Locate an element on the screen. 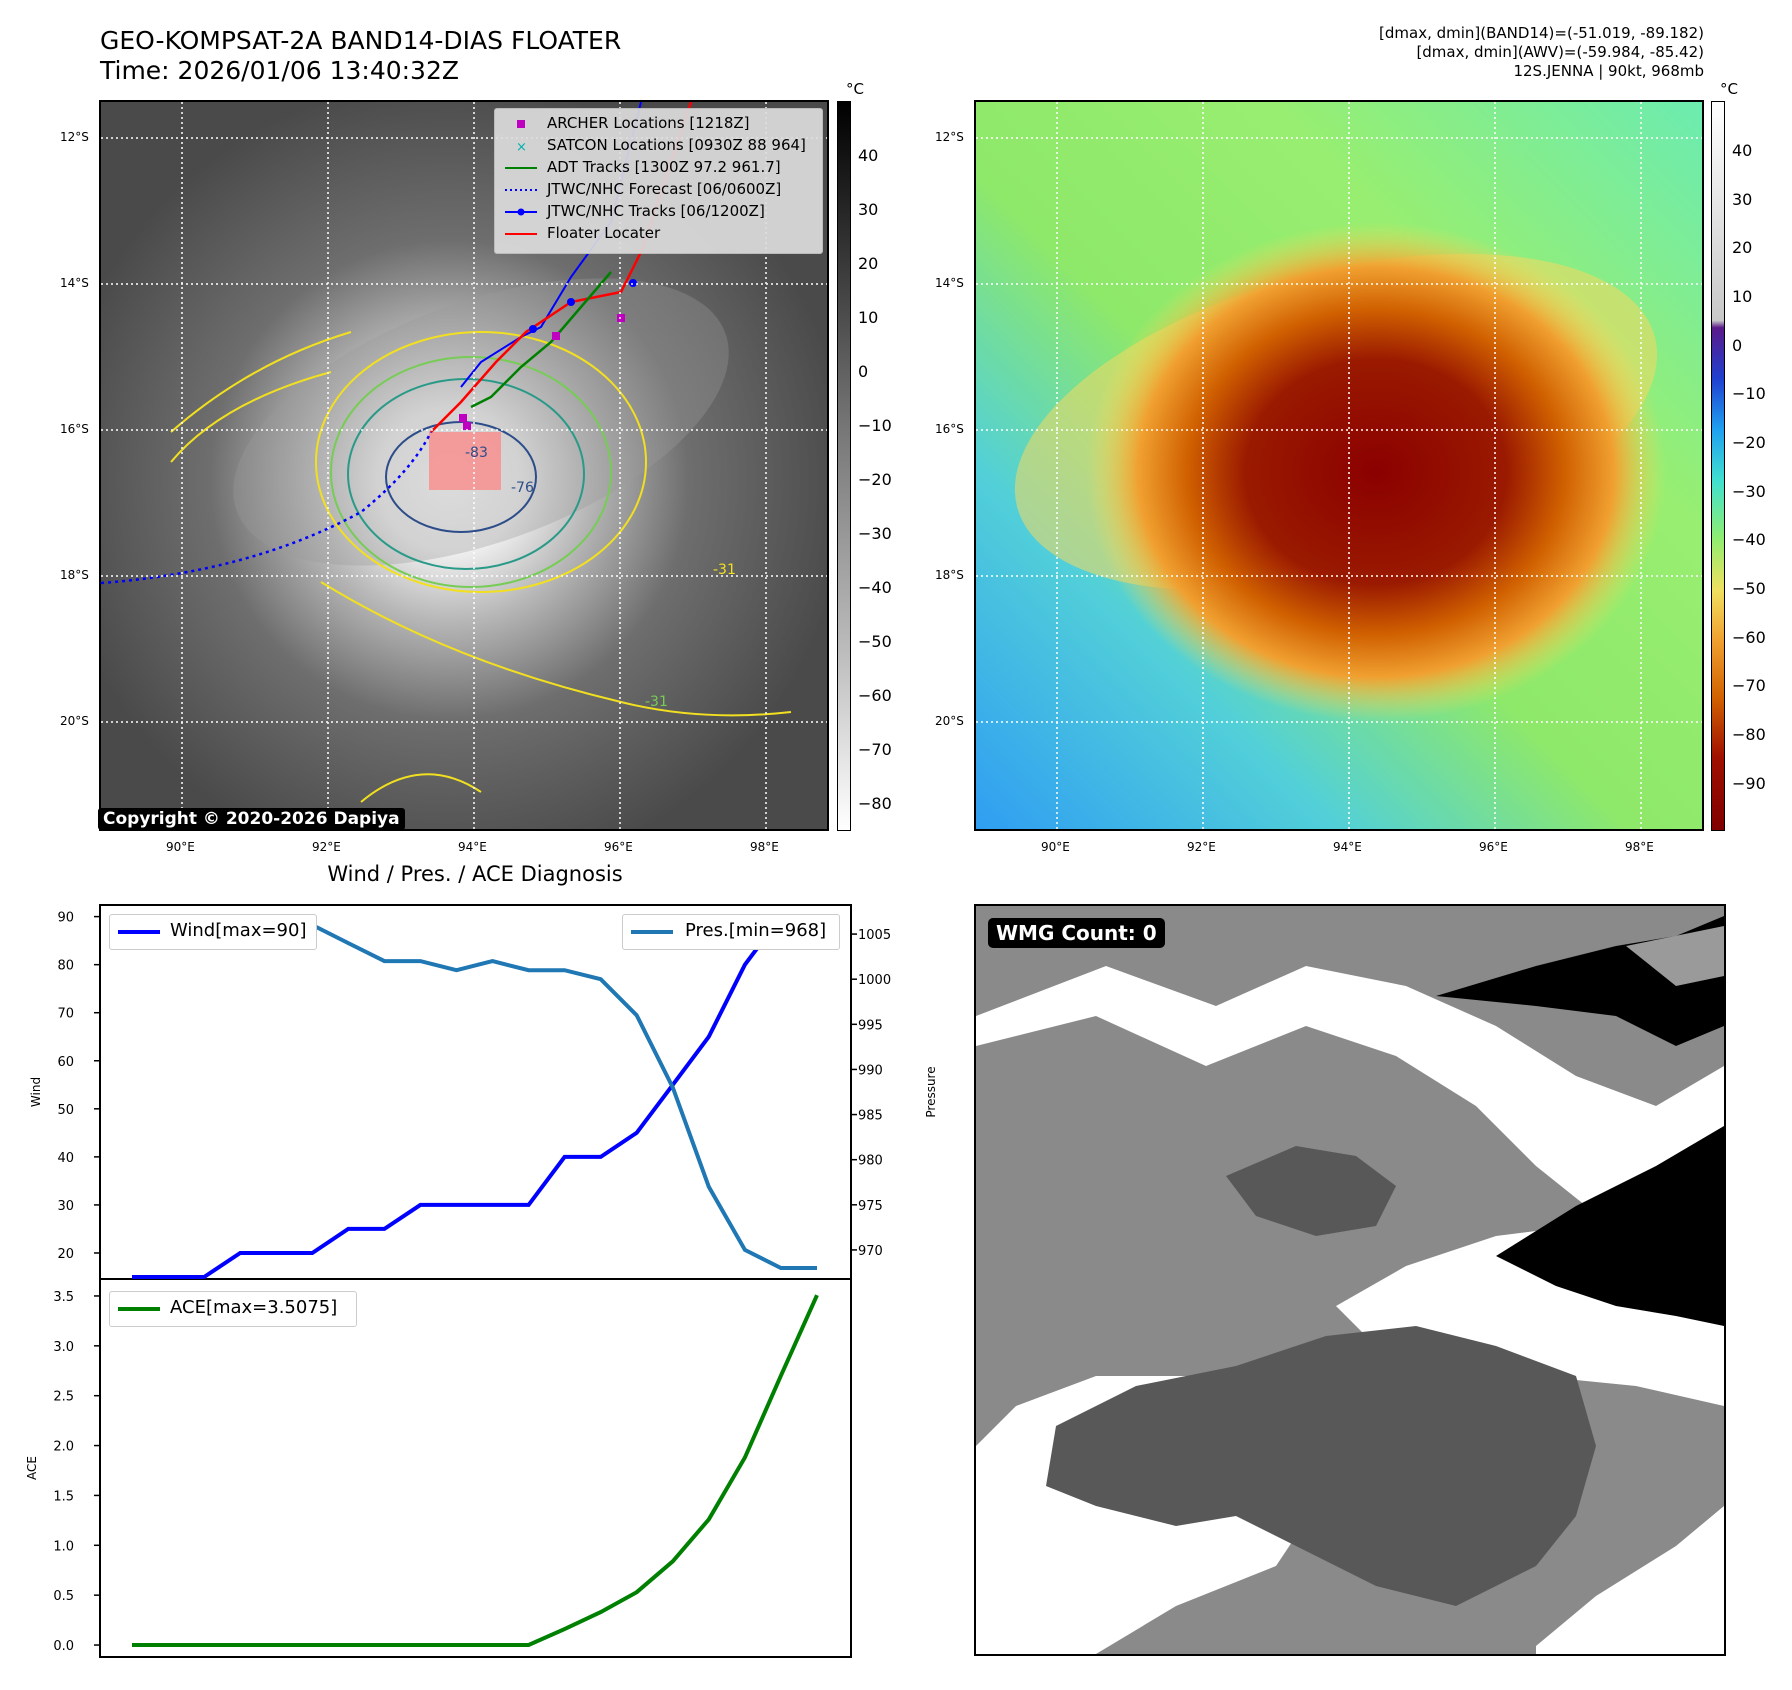 Image resolution: width=1792 pixels, height=1690 pixels. ace-series-line is located at coordinates (475, 1470).